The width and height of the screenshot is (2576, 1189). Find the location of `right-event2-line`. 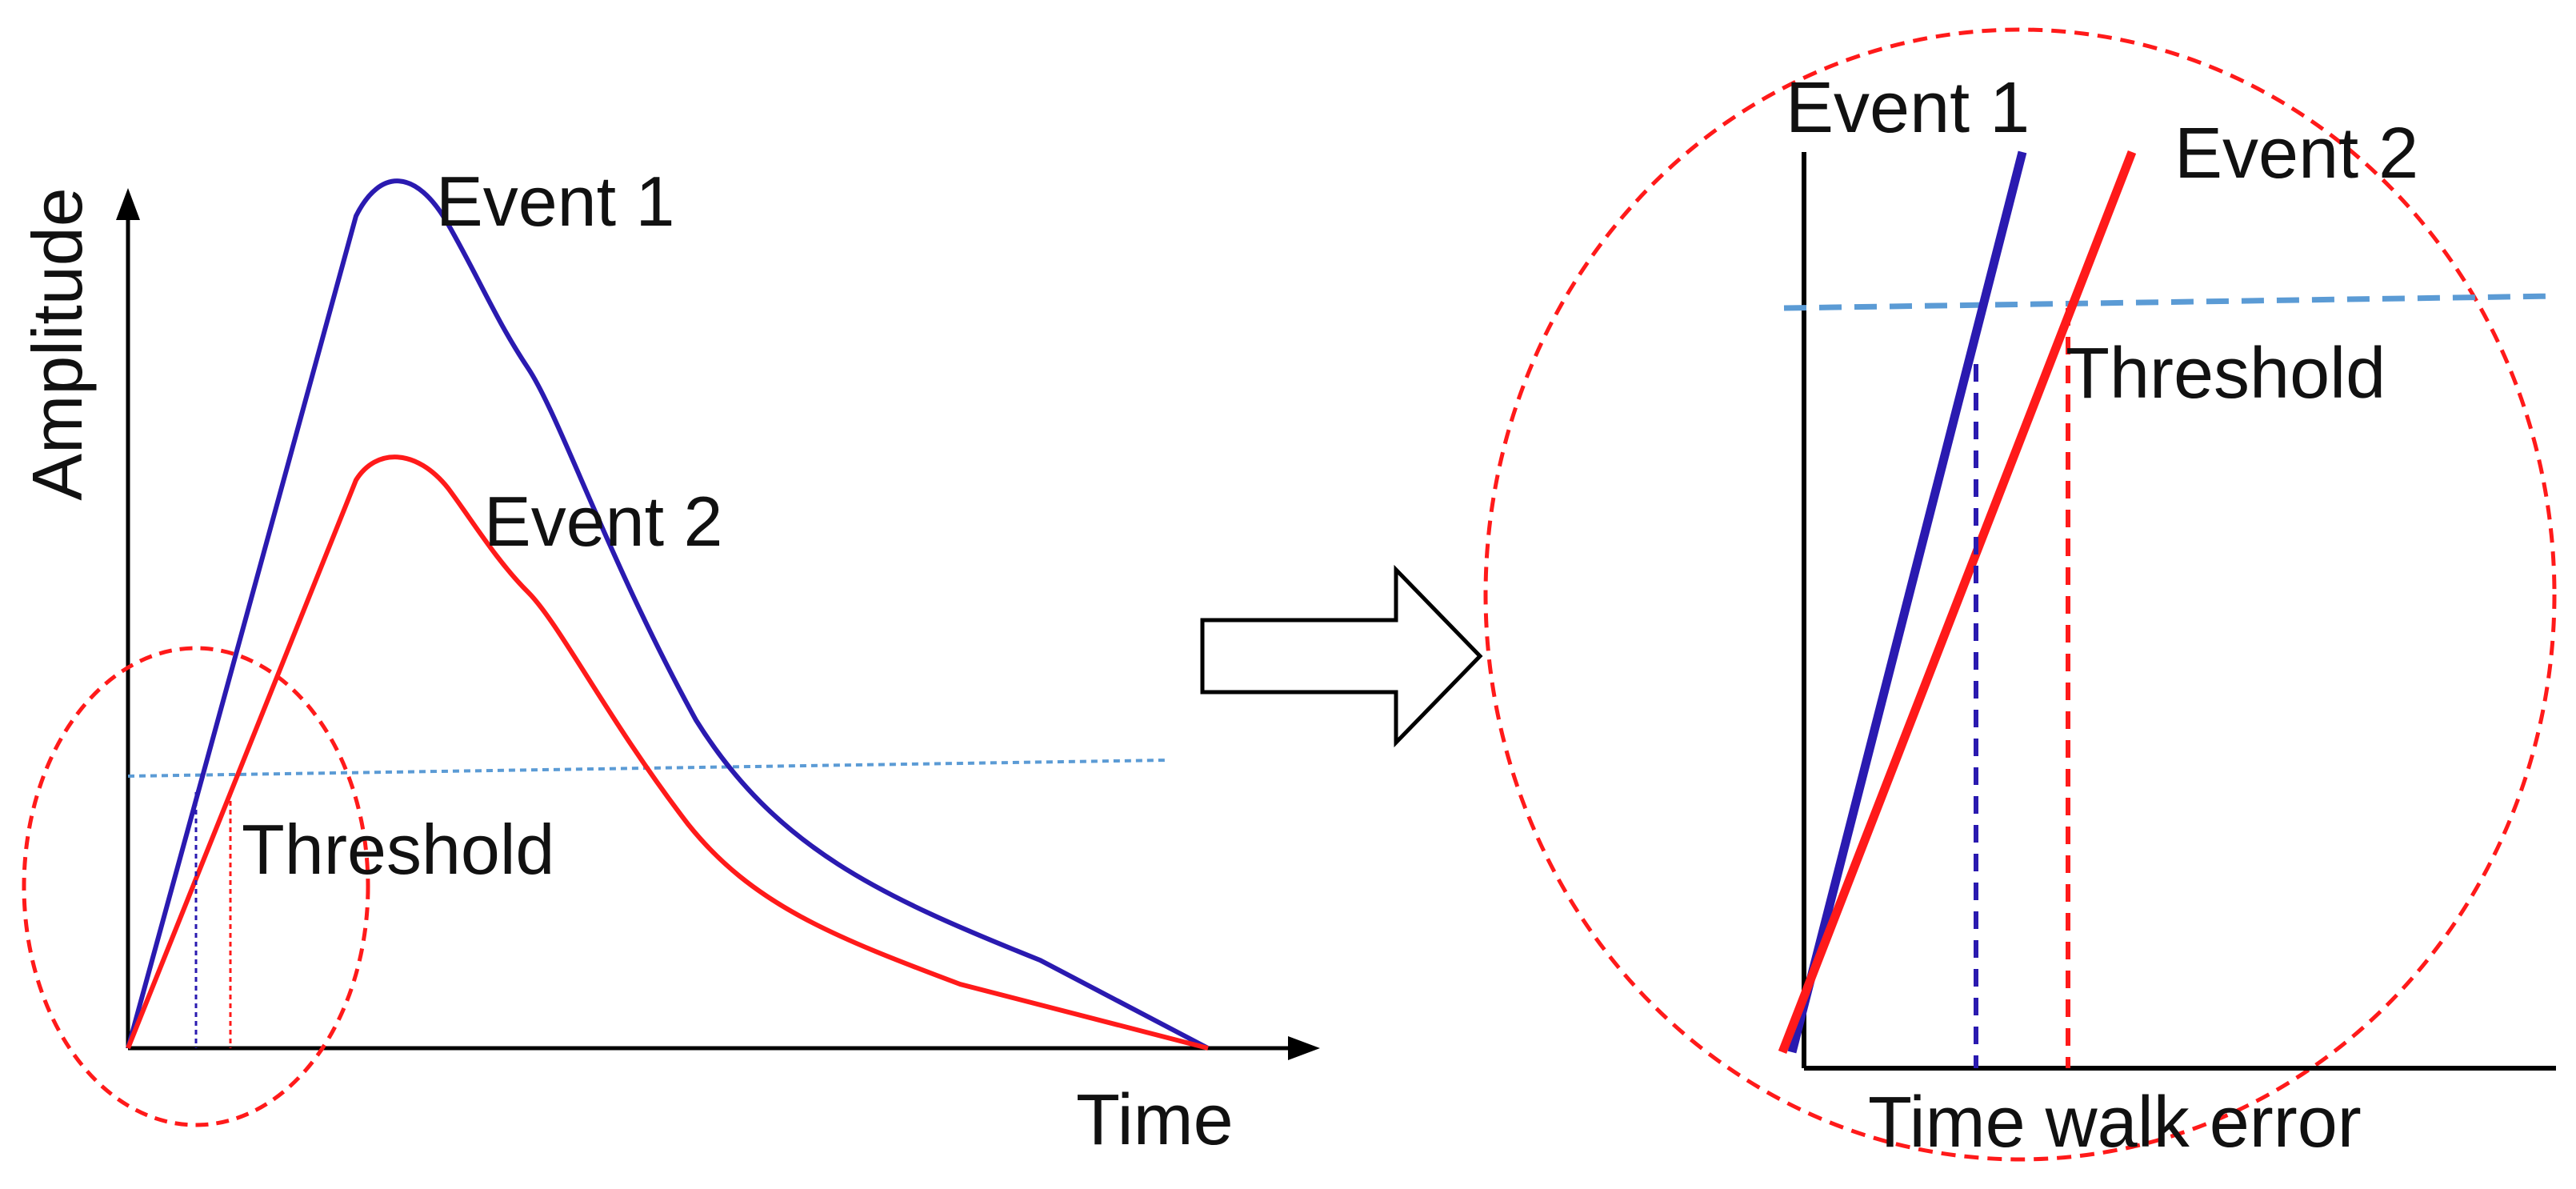

right-event2-line is located at coordinates (1957, 602).